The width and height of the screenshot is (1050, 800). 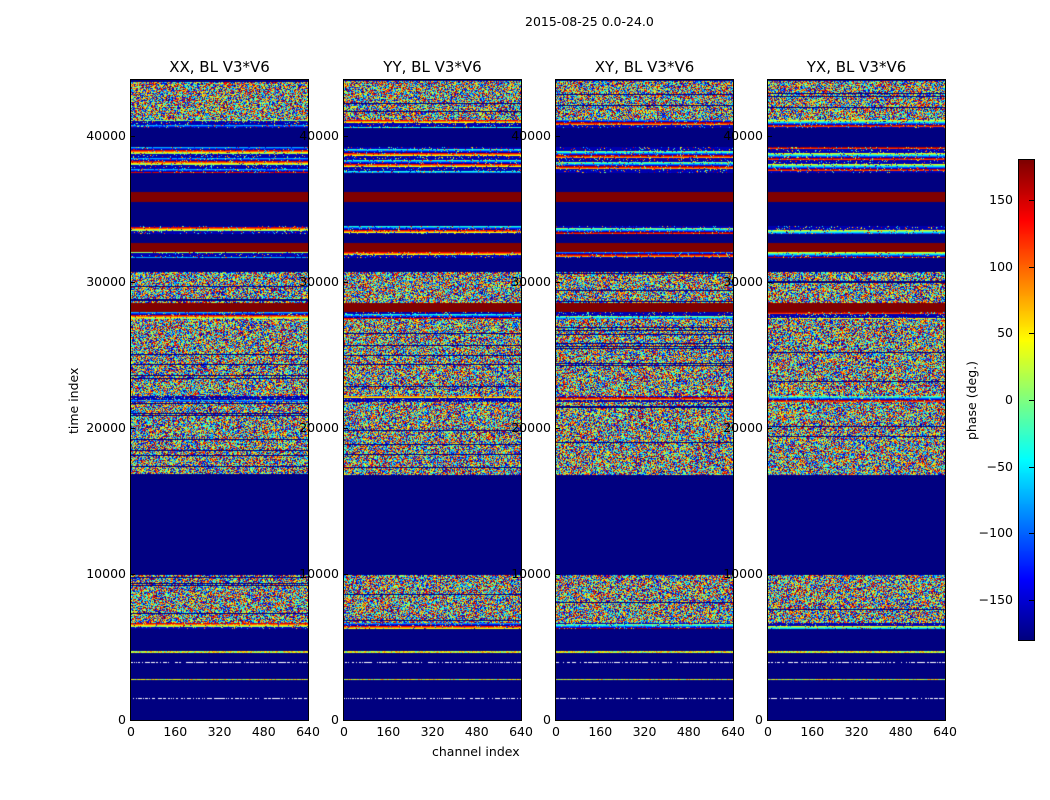 I want to click on panel-title: YY, BL V3*V6, so click(x=432, y=67).